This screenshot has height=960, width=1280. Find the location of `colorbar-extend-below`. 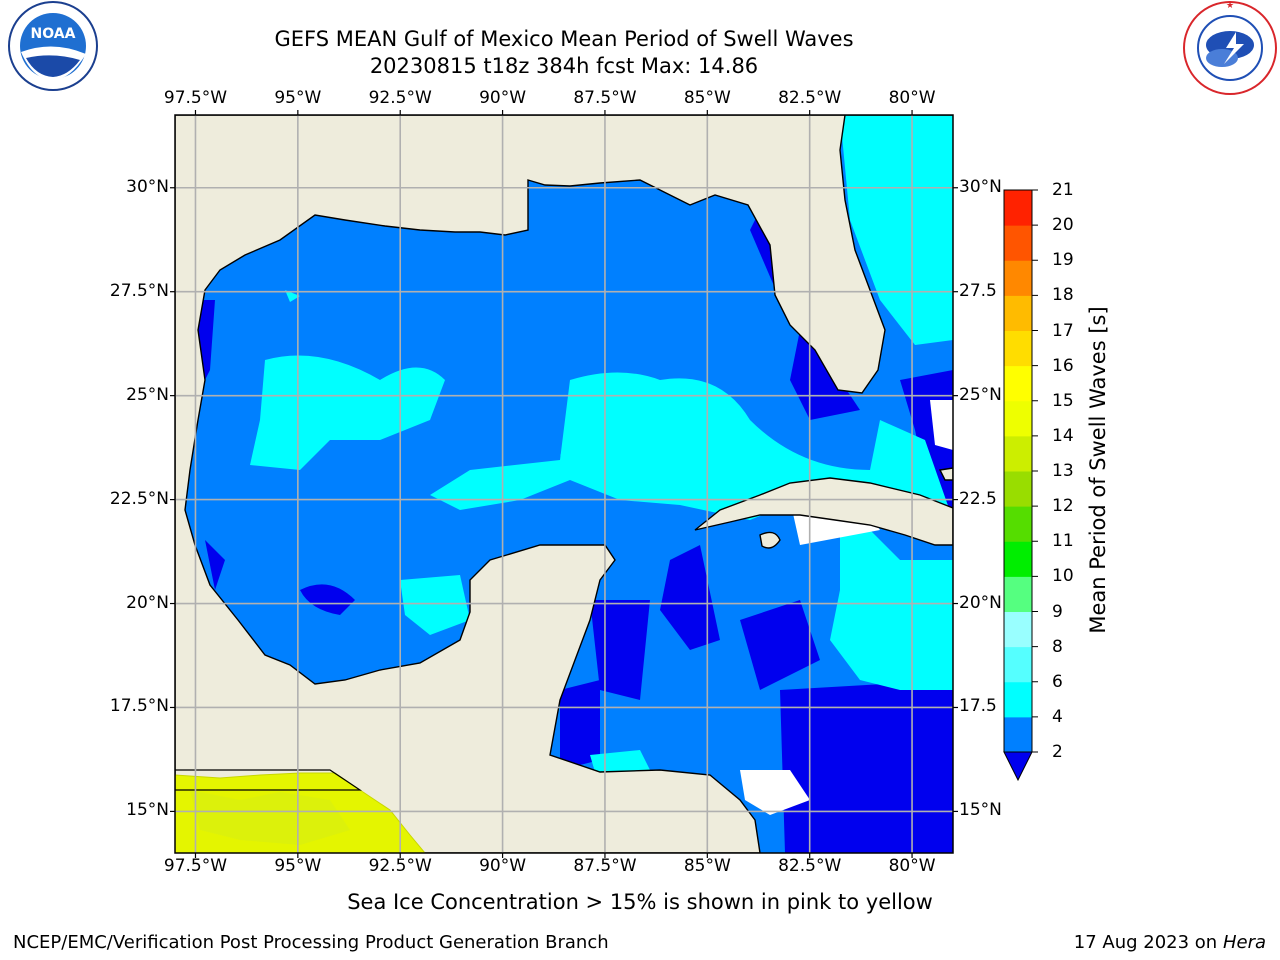

colorbar-extend-below is located at coordinates (1018, 766).